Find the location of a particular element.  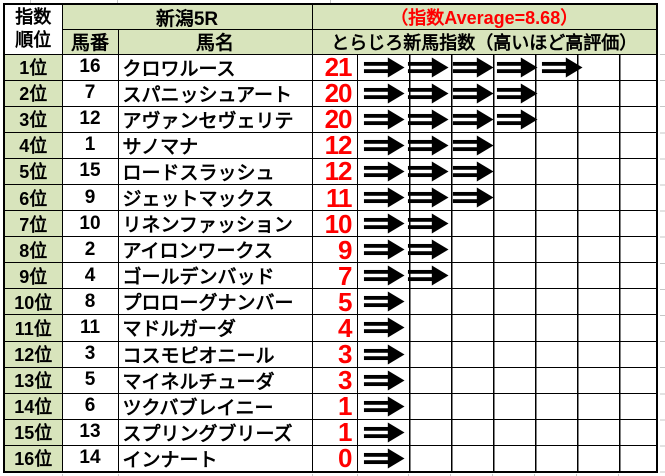

horse-name-cell: サノマナ is located at coordinates (215, 145).